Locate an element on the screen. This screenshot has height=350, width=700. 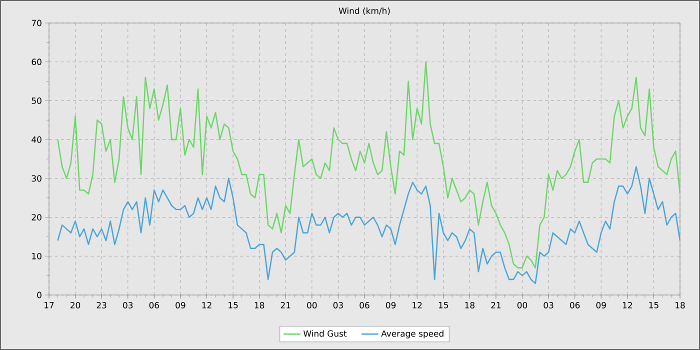
x-tick-label: 20 is located at coordinates (75, 305).